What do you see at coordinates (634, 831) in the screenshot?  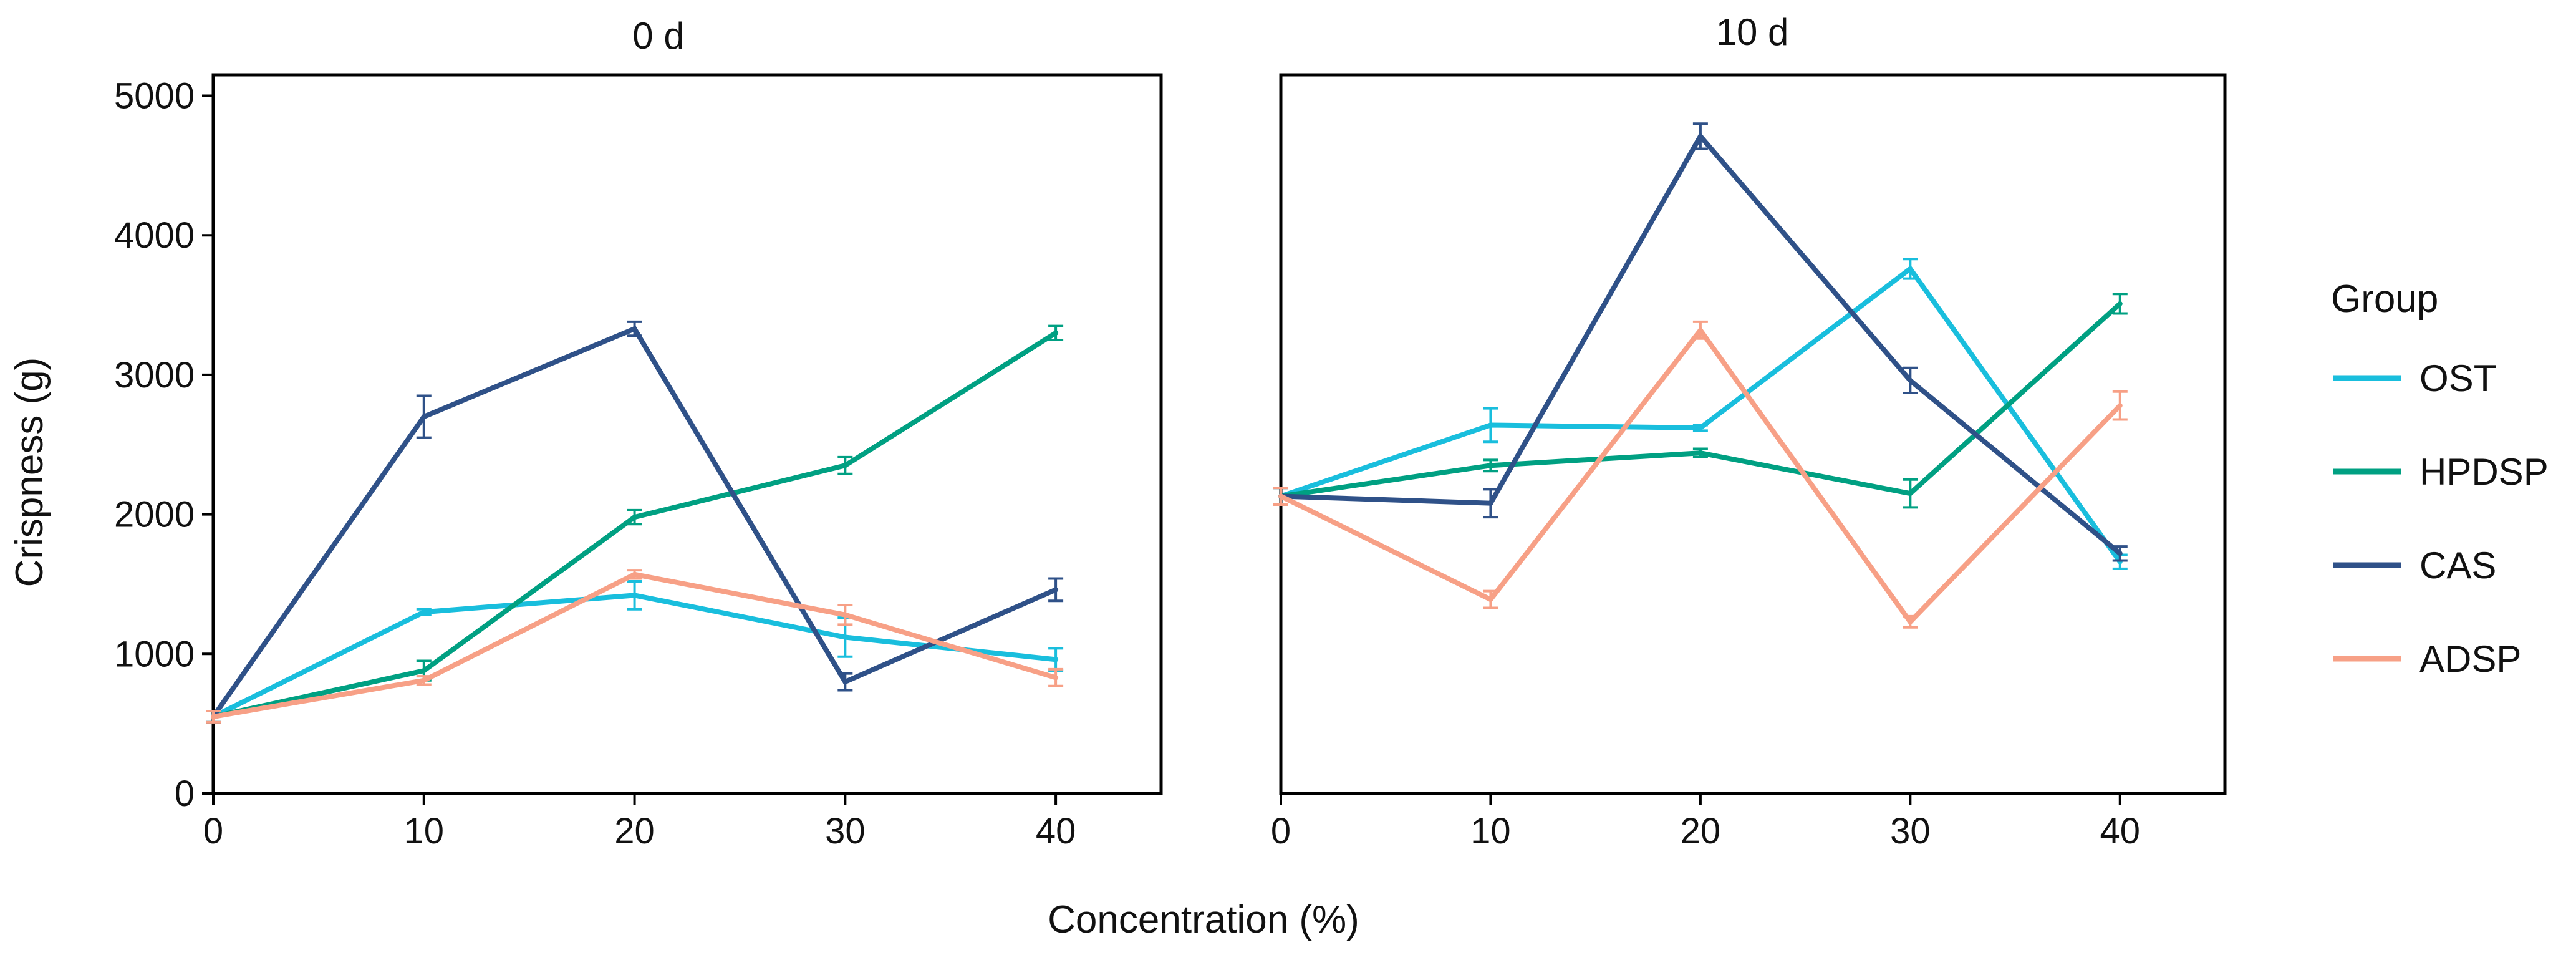 I see `x-tick-label-0-d-20: 20` at bounding box center [634, 831].